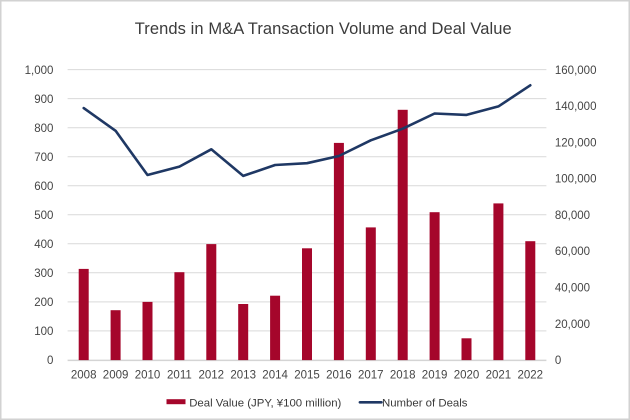  I want to click on svg-text: 100,000, so click(576, 180).